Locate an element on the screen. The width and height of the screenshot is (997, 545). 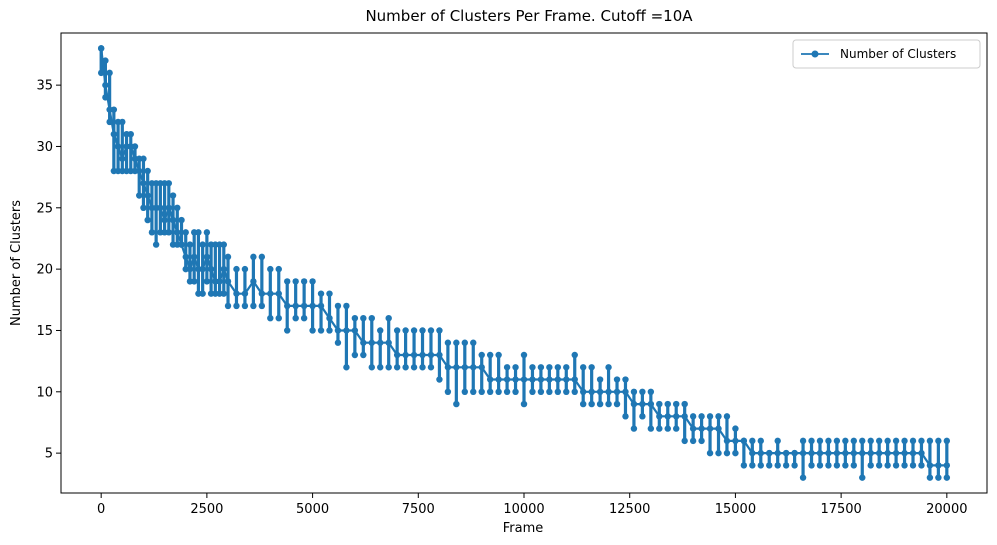
y-axis-label: Number of Clusters is located at coordinates (16, 263).